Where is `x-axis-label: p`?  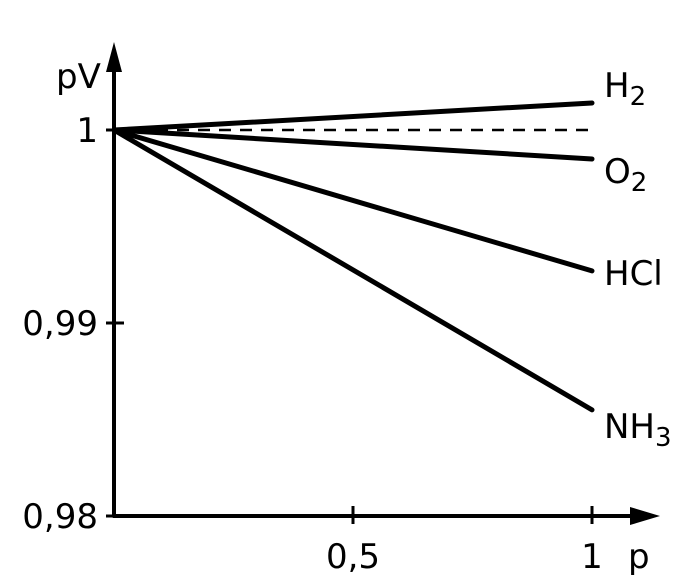 x-axis-label: p is located at coordinates (639, 557).